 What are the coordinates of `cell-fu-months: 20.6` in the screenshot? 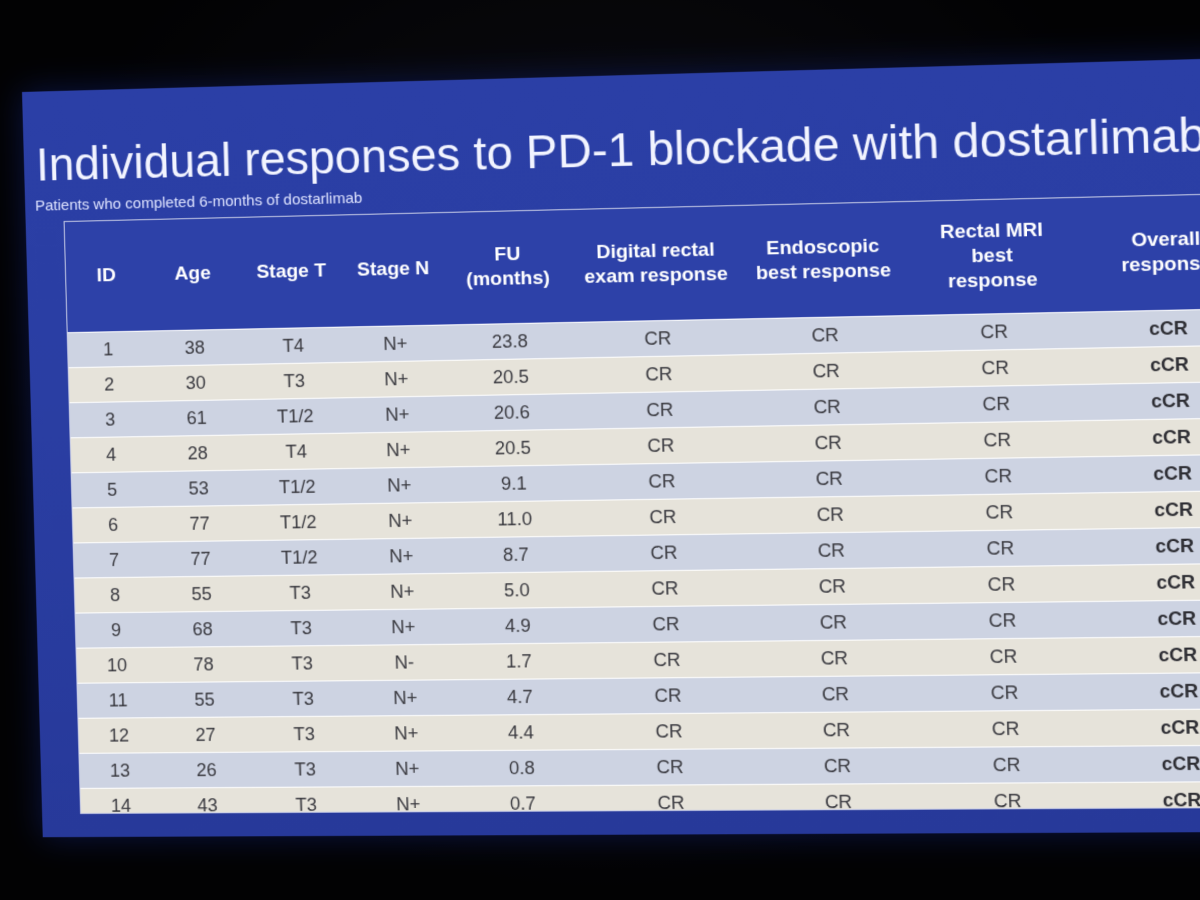 It's located at (512, 412).